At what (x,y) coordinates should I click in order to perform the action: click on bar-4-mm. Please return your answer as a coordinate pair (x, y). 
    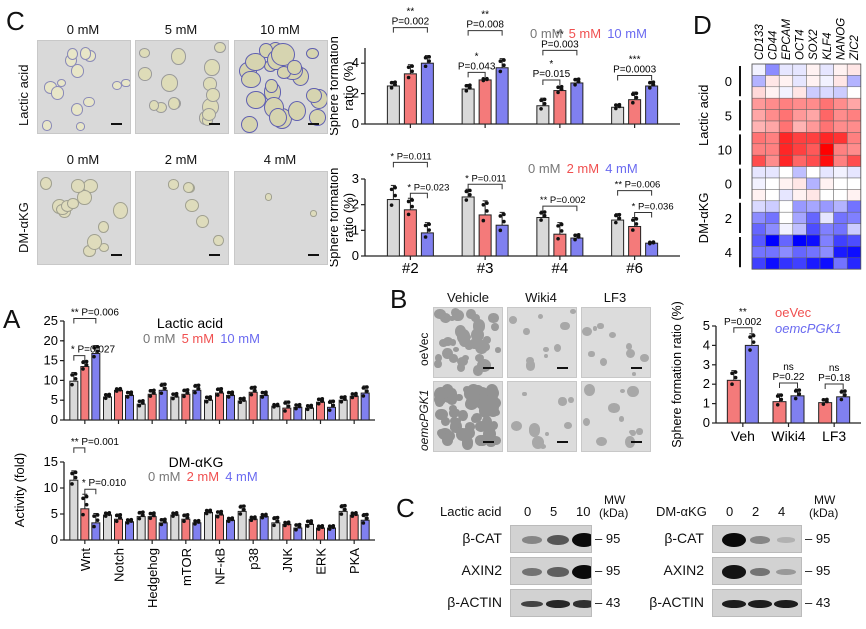
    Looking at the image, I should click on (427, 244).